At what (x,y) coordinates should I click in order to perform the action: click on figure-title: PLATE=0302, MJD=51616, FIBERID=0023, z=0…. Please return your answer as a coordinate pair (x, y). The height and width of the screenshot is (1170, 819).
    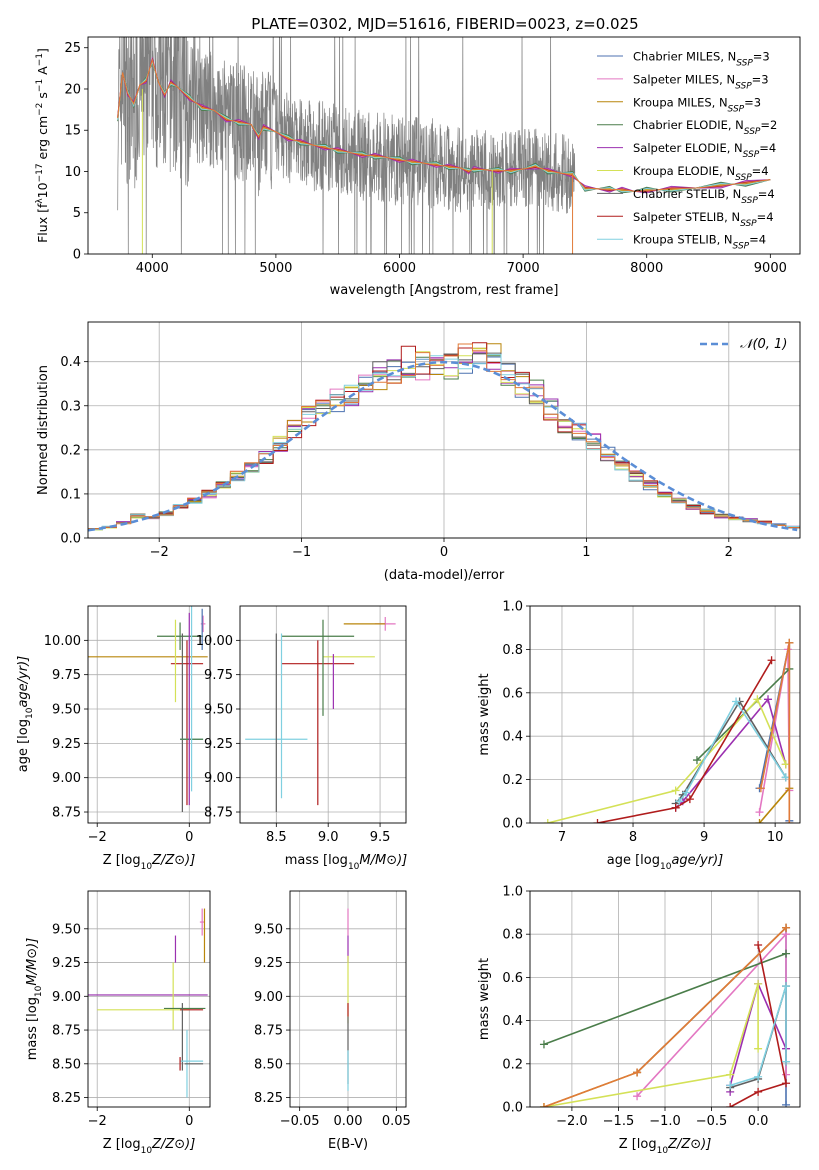
    Looking at the image, I should click on (444, 24).